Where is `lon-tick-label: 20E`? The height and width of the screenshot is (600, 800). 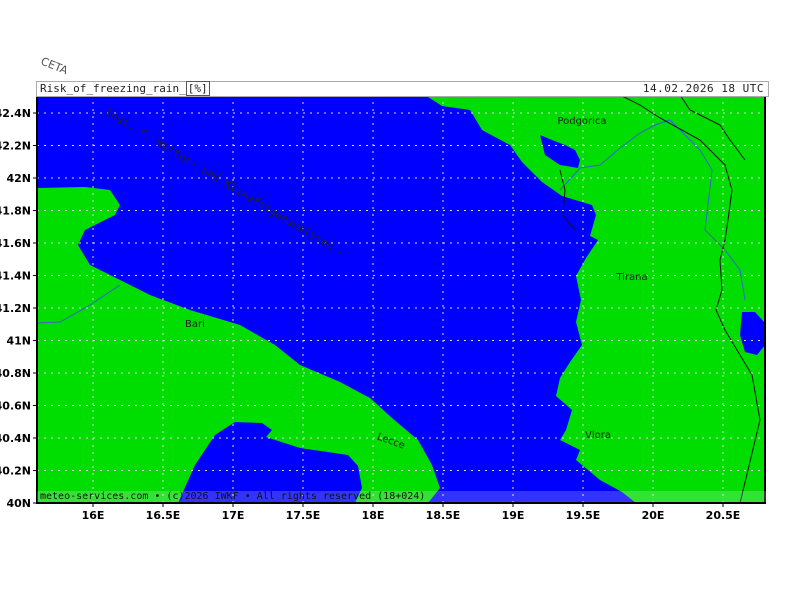
lon-tick-label: 20E is located at coordinates (653, 515).